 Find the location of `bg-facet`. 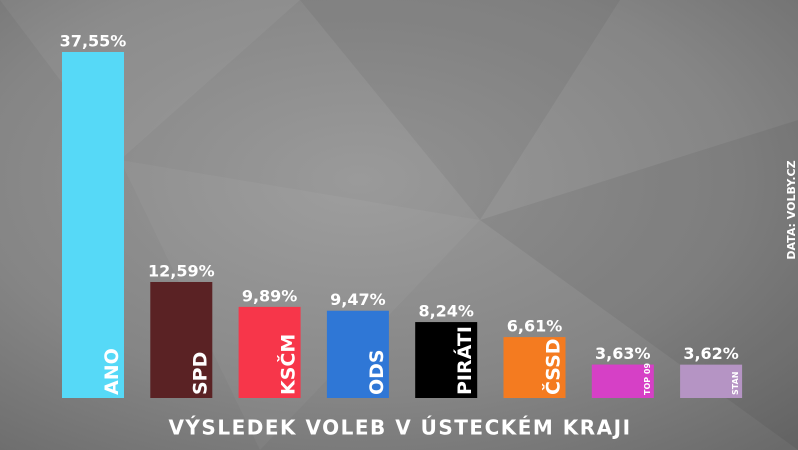

bg-facet is located at coordinates (150, 80).